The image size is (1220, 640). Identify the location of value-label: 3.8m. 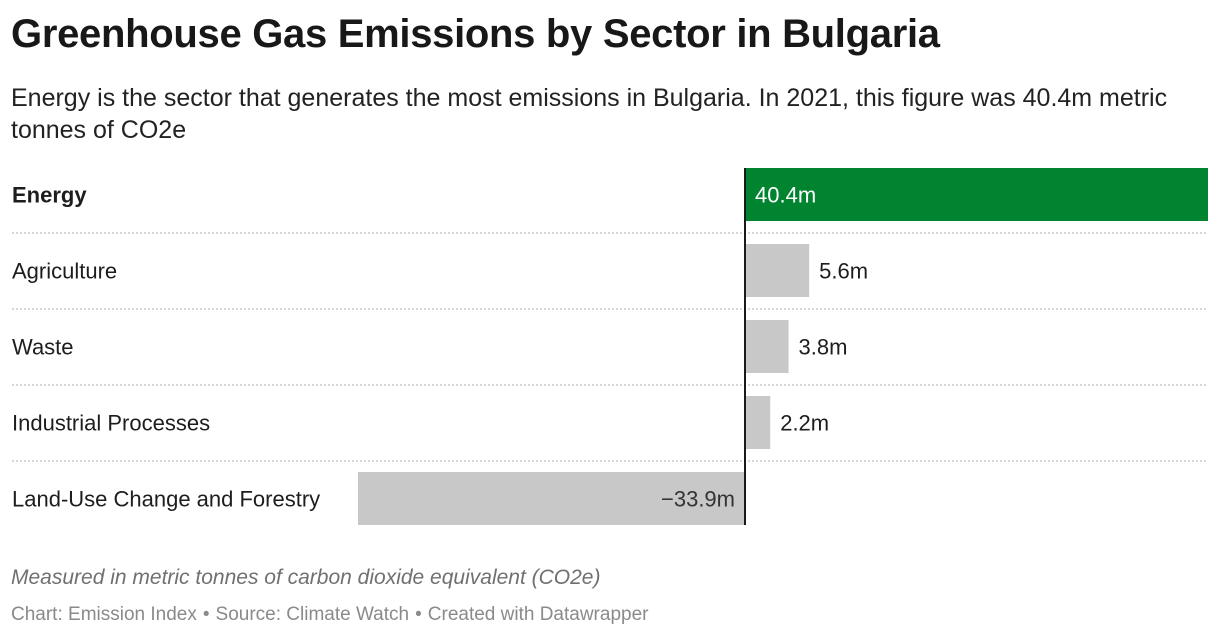
(823, 347).